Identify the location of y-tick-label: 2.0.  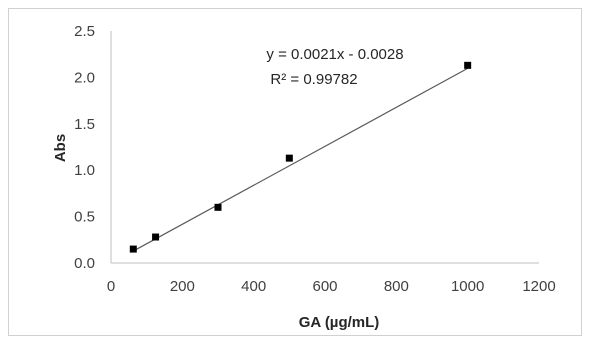
(84, 77).